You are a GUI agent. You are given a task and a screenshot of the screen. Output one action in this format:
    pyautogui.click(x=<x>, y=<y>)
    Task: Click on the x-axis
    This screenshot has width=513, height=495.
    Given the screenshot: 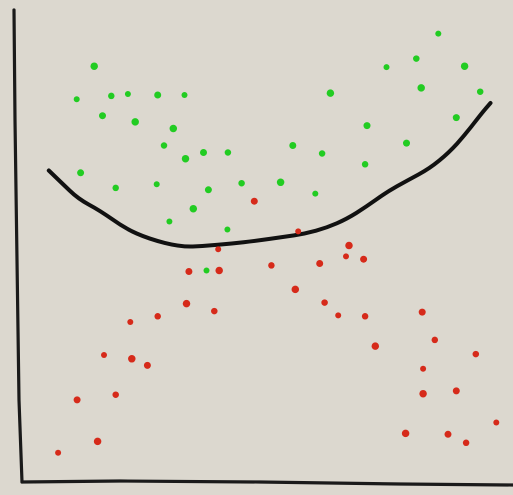 What is the action you would take?
    pyautogui.click(x=266, y=483)
    